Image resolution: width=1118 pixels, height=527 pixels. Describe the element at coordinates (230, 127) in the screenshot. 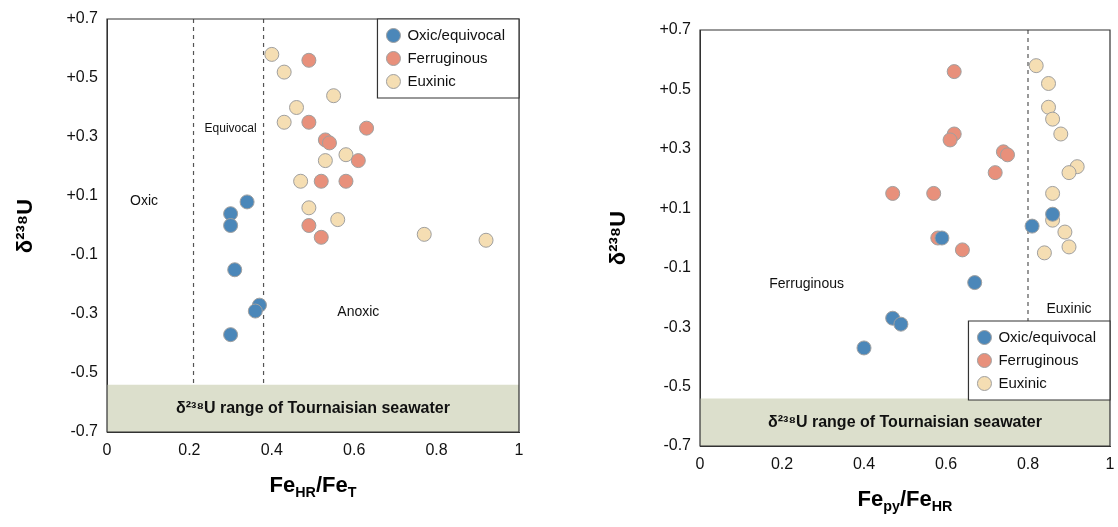

I see `annotation: Equivocal` at that location.